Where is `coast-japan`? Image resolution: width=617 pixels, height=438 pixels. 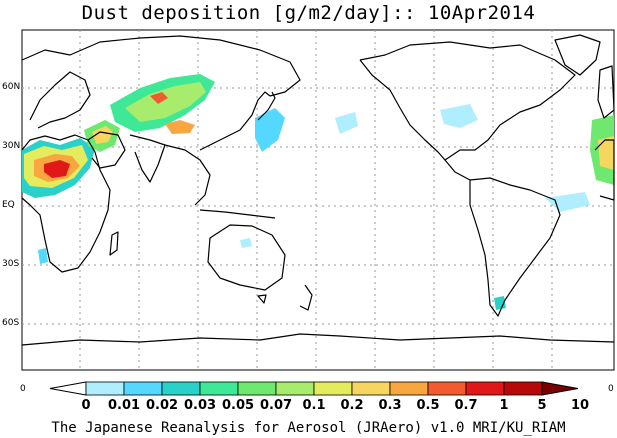
coast-japan is located at coordinates (266, 106).